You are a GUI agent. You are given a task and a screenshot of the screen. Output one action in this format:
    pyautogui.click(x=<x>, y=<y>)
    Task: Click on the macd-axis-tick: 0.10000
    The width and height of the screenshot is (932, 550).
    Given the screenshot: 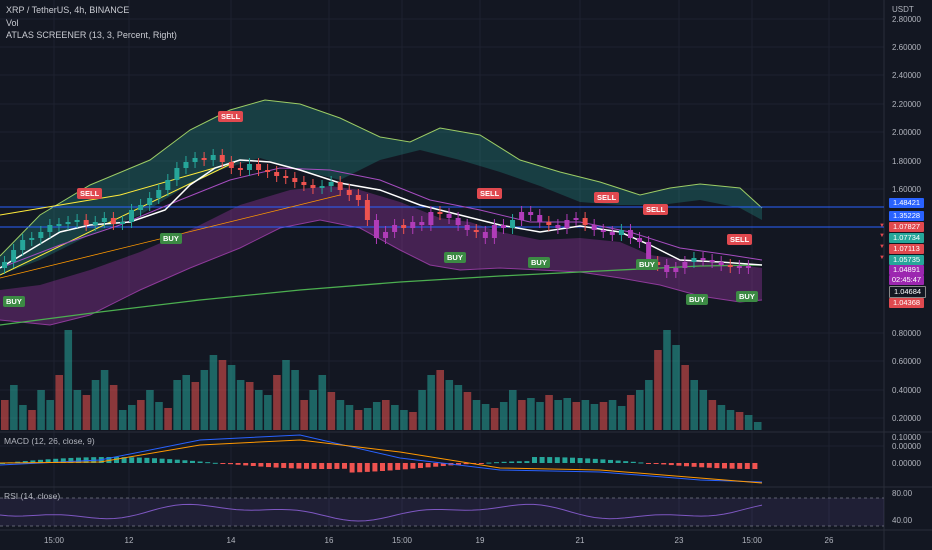 What is the action you would take?
    pyautogui.click(x=906, y=437)
    